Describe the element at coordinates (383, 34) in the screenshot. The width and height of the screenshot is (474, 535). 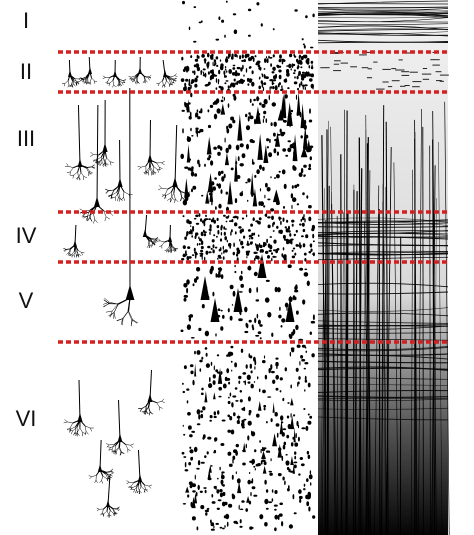
I see `horizontal-fiber` at that location.